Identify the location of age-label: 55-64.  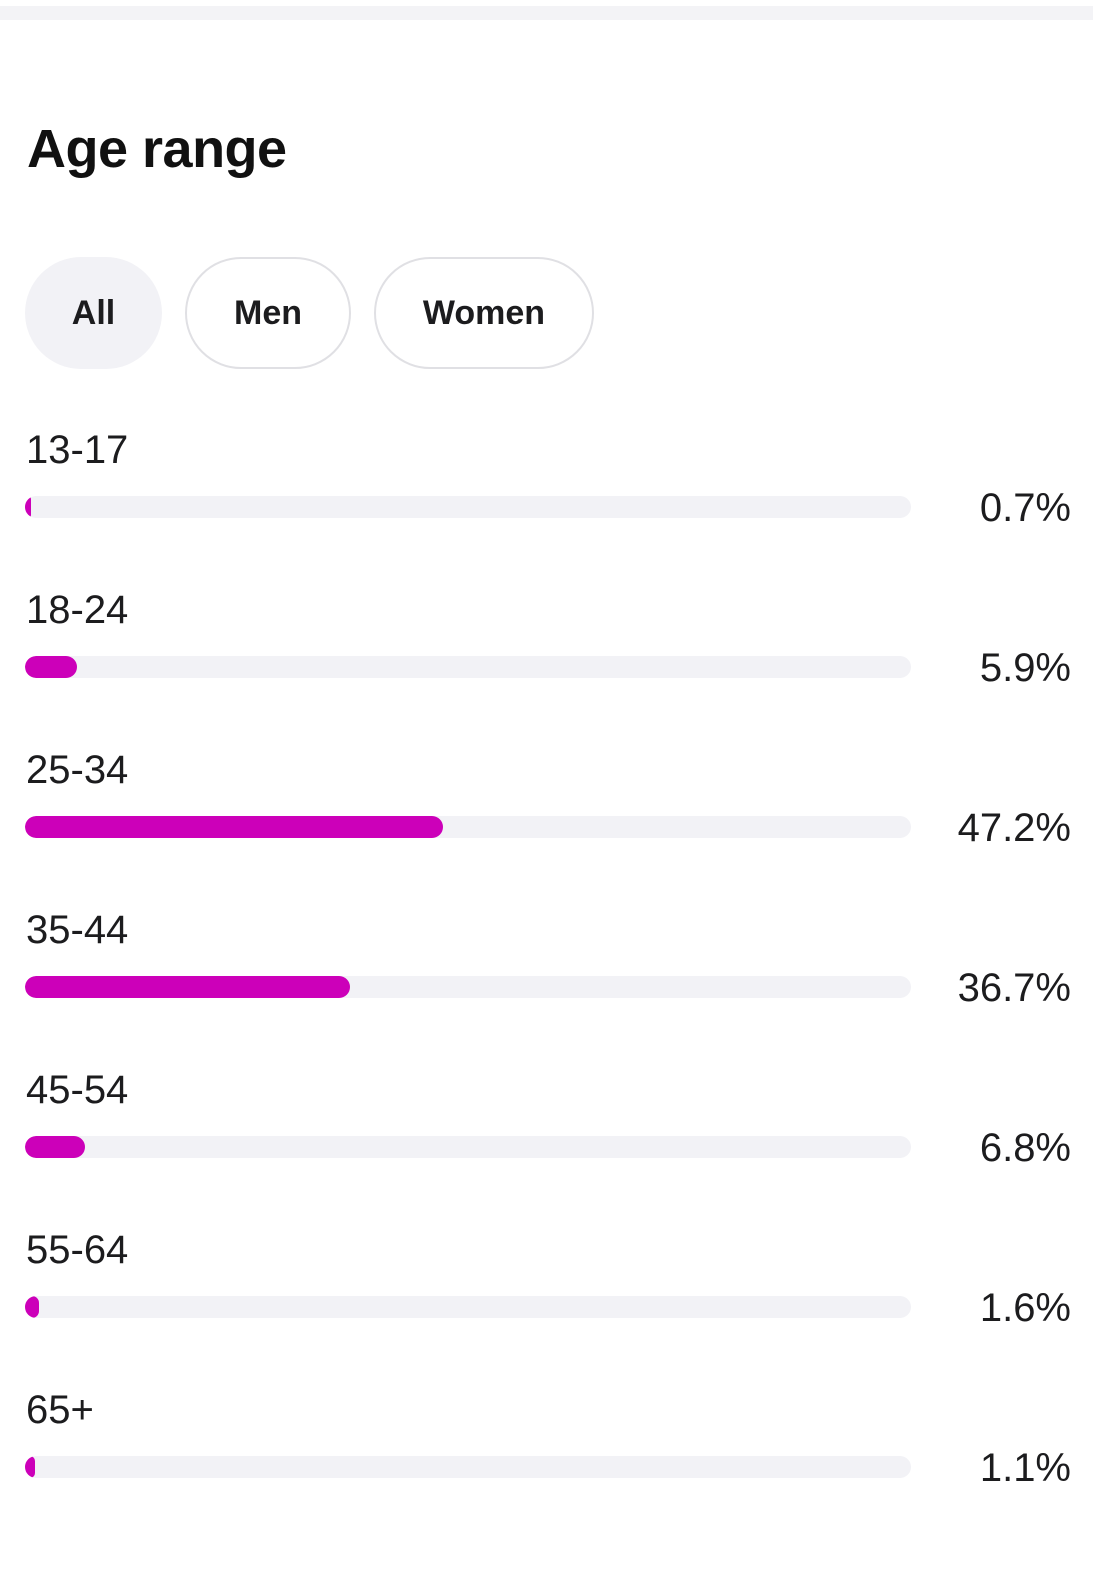
(77, 1250).